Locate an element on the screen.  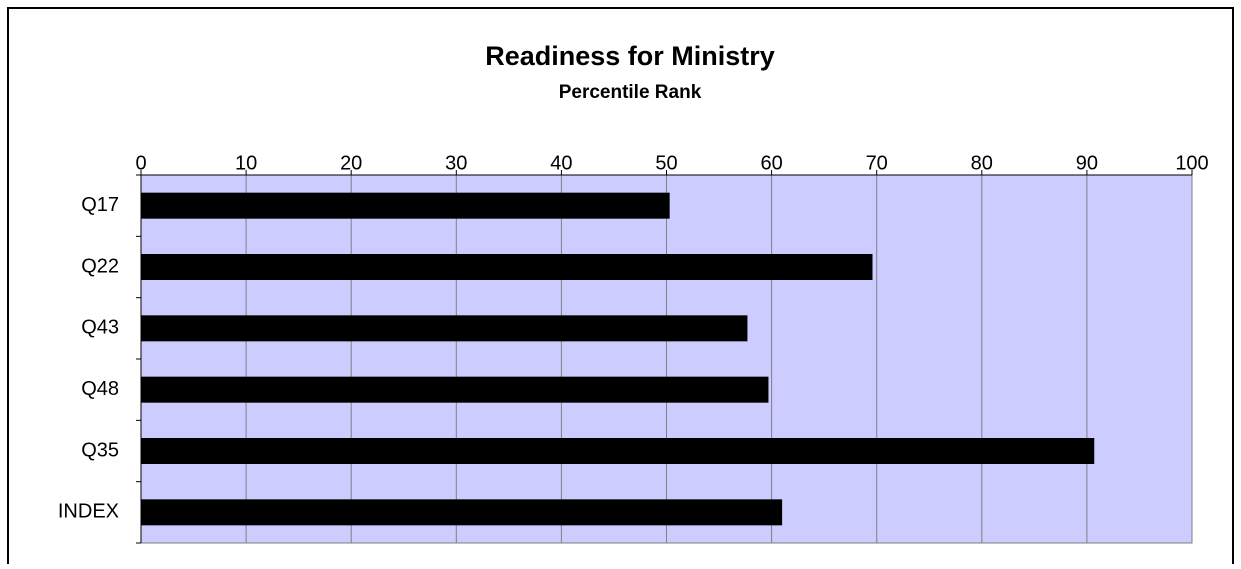
x-tick-label: 10 is located at coordinates (246, 163).